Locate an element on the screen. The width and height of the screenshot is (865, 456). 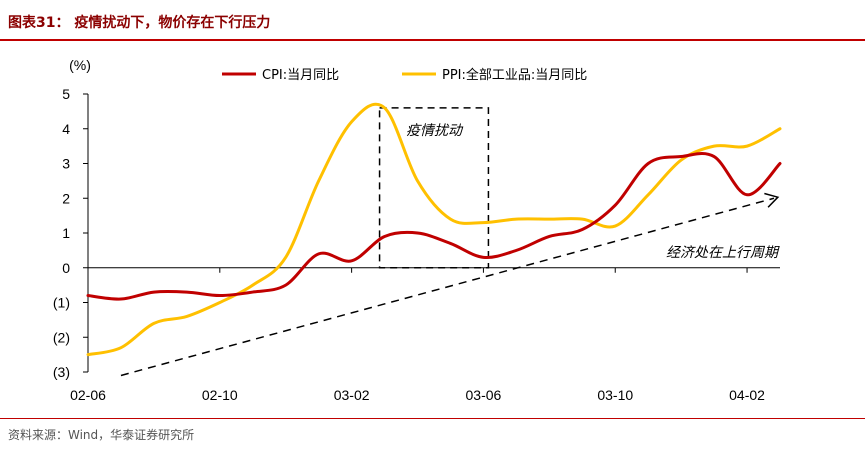
title-rule is located at coordinates (432, 40).